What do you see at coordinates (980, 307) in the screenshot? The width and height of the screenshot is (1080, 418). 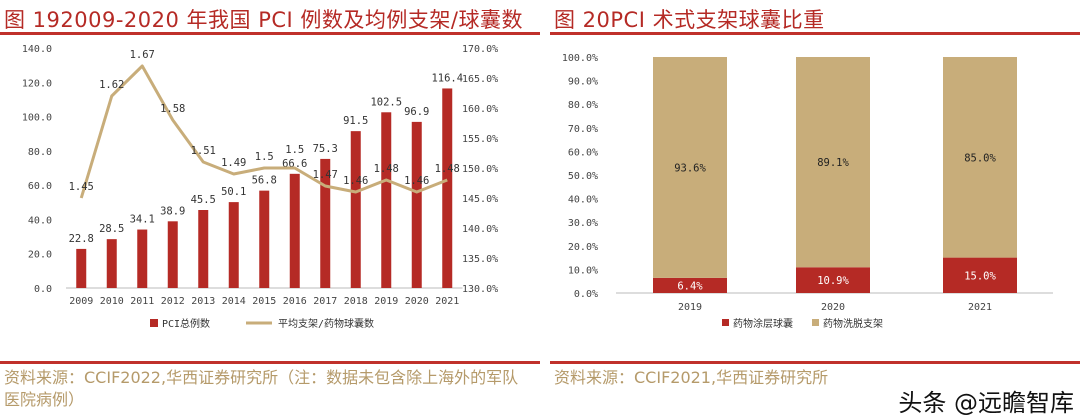 I see `x-tick: 2021` at bounding box center [980, 307].